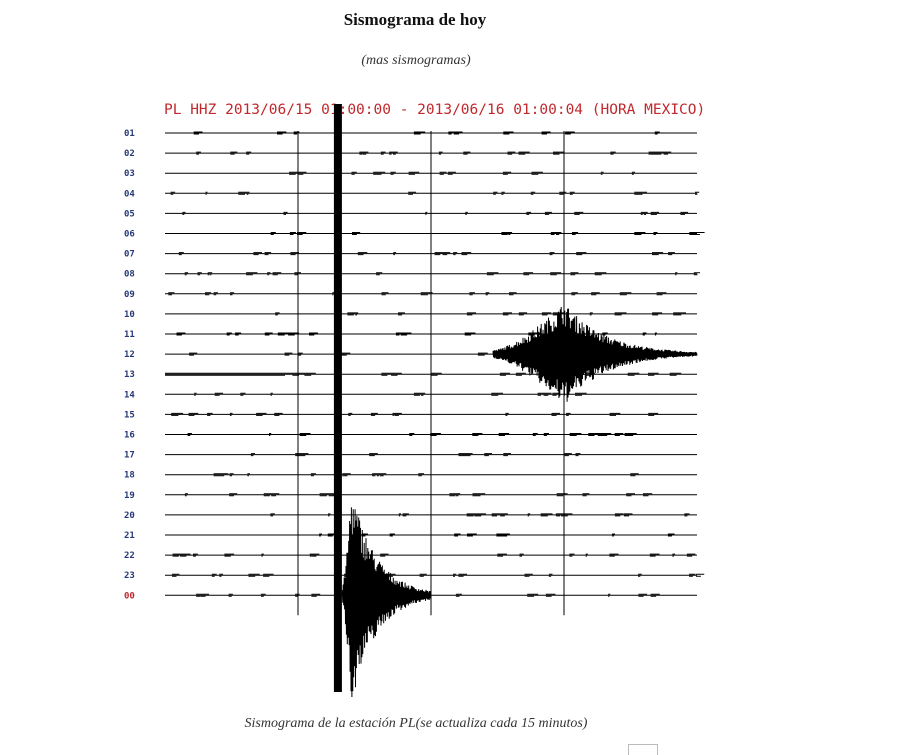 The width and height of the screenshot is (900, 755). I want to click on row-label: 12, so click(129, 355).